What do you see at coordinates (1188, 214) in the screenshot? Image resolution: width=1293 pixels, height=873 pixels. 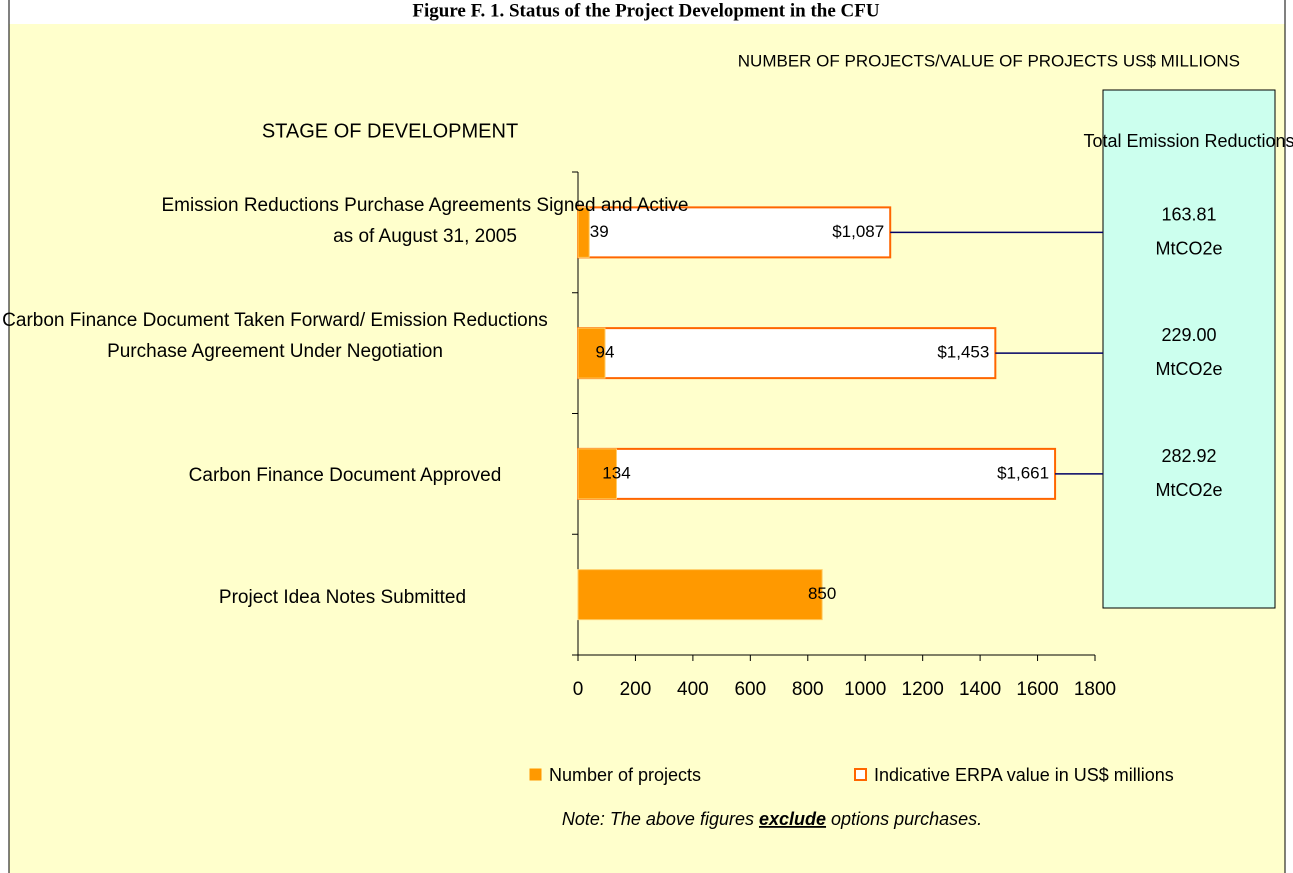 I see `side-box-value: 163.81` at bounding box center [1188, 214].